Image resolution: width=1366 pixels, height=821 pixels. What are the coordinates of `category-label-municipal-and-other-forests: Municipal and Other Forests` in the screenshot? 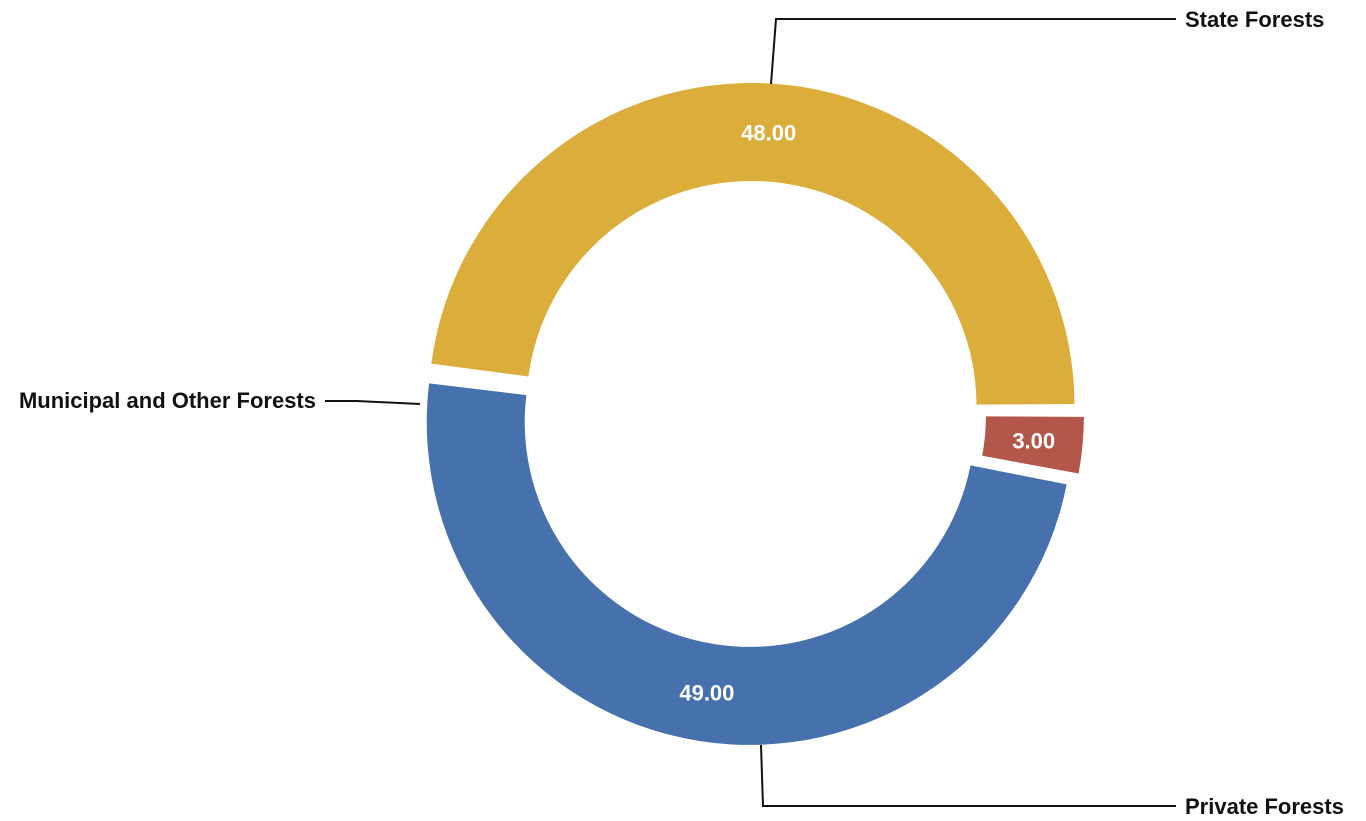 It's located at (167, 400).